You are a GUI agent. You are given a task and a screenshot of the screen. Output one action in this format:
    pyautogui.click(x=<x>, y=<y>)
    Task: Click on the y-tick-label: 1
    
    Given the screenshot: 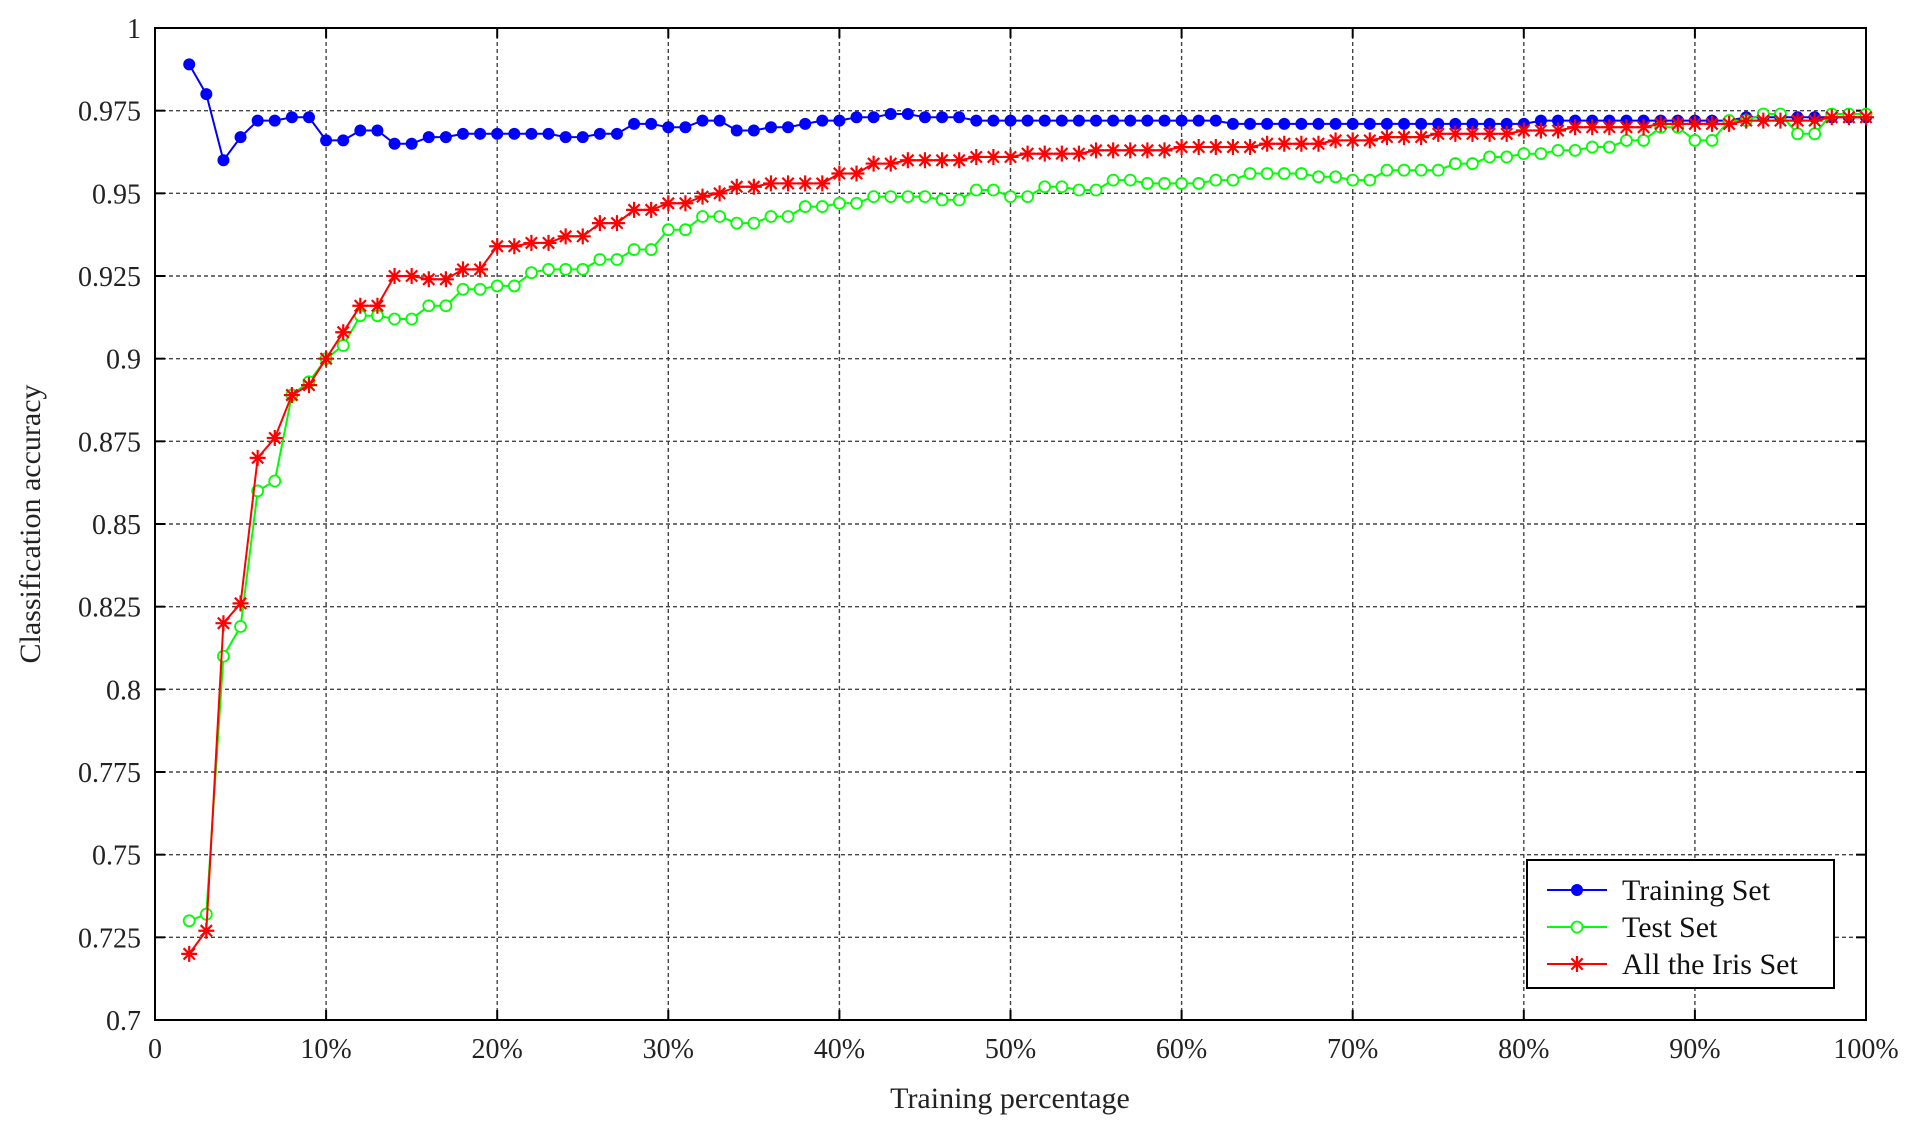 What is the action you would take?
    pyautogui.click(x=134, y=29)
    